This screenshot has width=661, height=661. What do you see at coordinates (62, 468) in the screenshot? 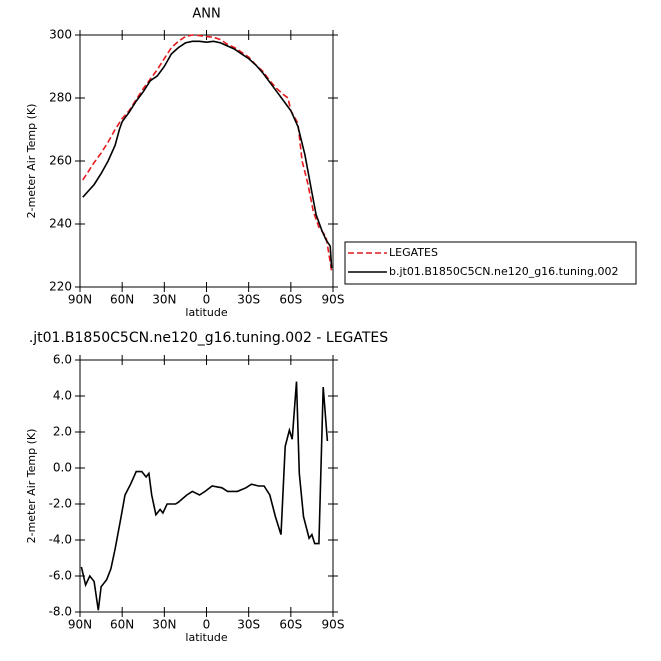
I see `y-tick-label: 0.0` at bounding box center [62, 468].